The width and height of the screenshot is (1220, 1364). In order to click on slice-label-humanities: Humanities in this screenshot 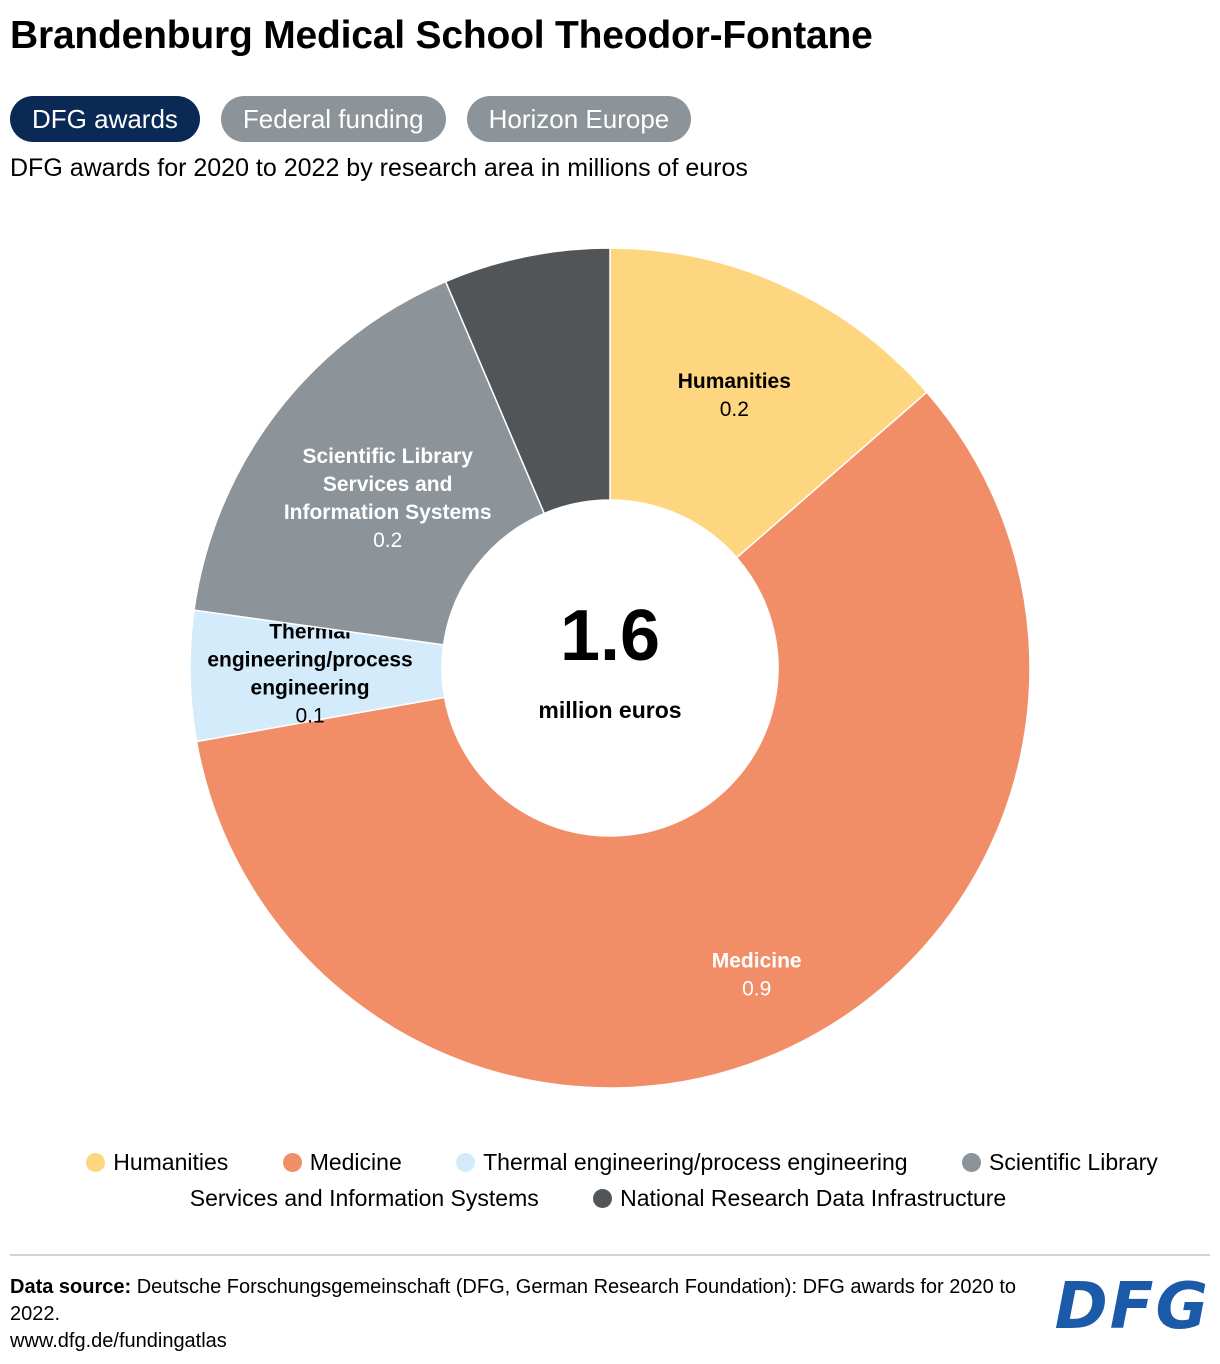, I will do `click(734, 381)`.